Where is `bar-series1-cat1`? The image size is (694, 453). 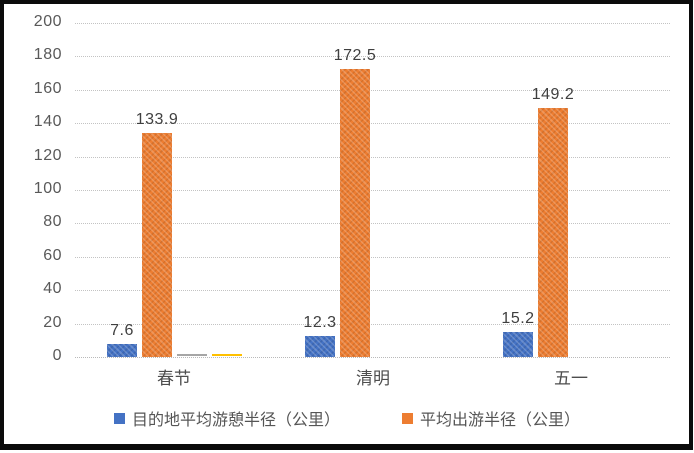 bar-series1-cat1 is located at coordinates (122, 350).